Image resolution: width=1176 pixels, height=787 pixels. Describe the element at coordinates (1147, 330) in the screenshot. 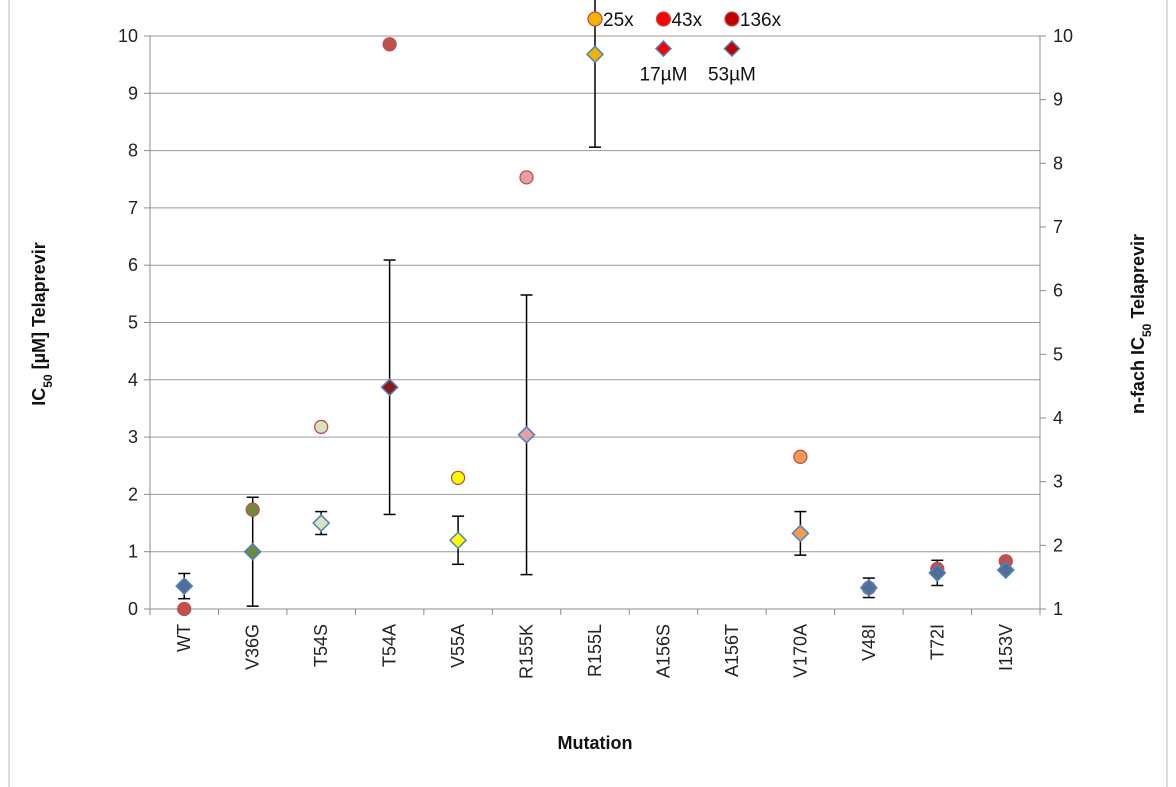

I see `y-right-subscript: 50` at that location.